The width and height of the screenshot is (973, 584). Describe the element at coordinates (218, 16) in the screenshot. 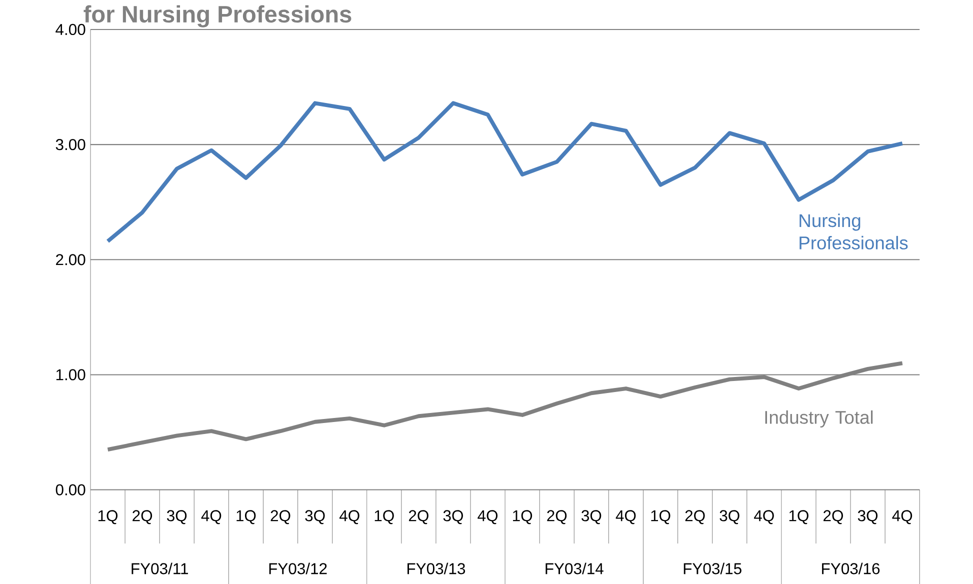

I see `chart-title: for Nursing Professions` at that location.